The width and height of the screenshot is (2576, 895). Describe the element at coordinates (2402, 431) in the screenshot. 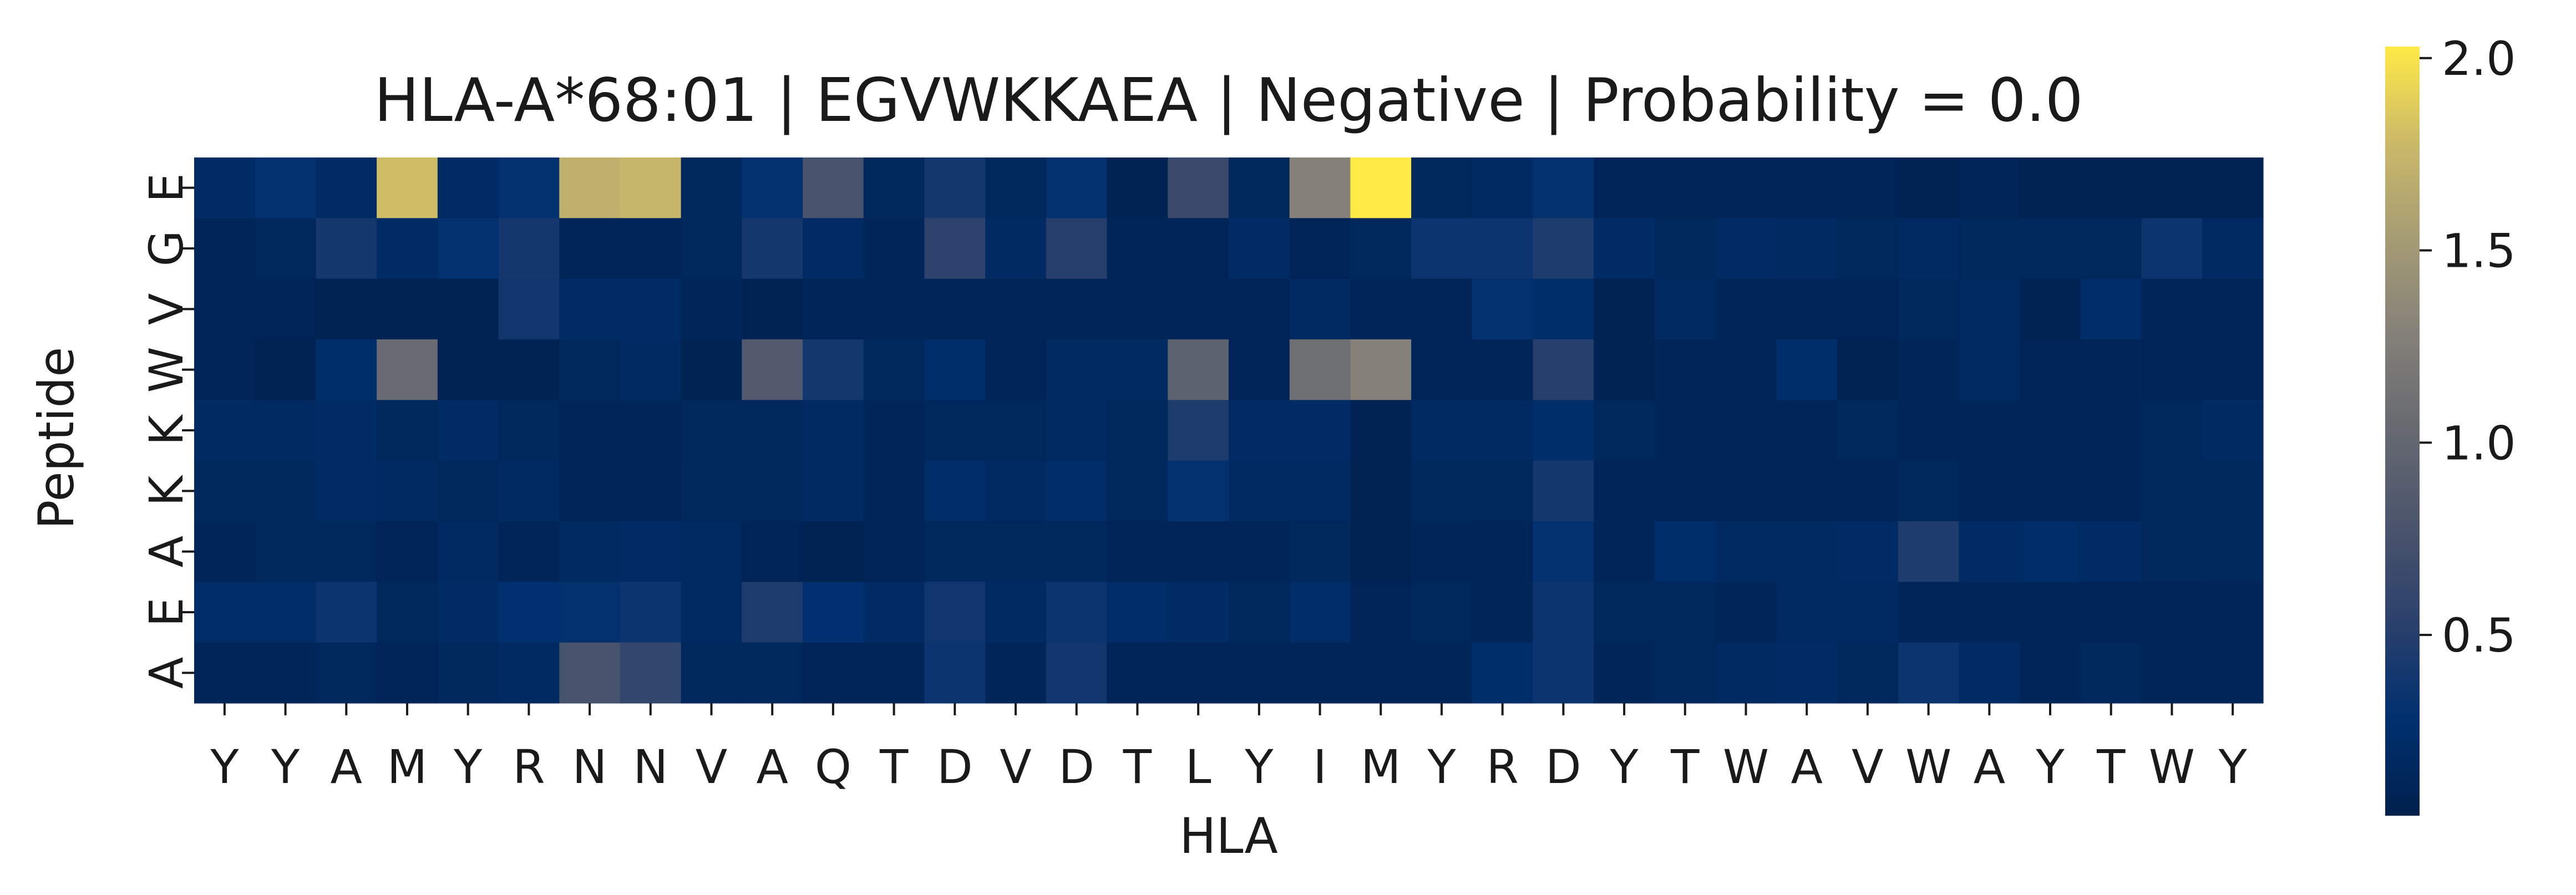

I see `colorbar` at that location.